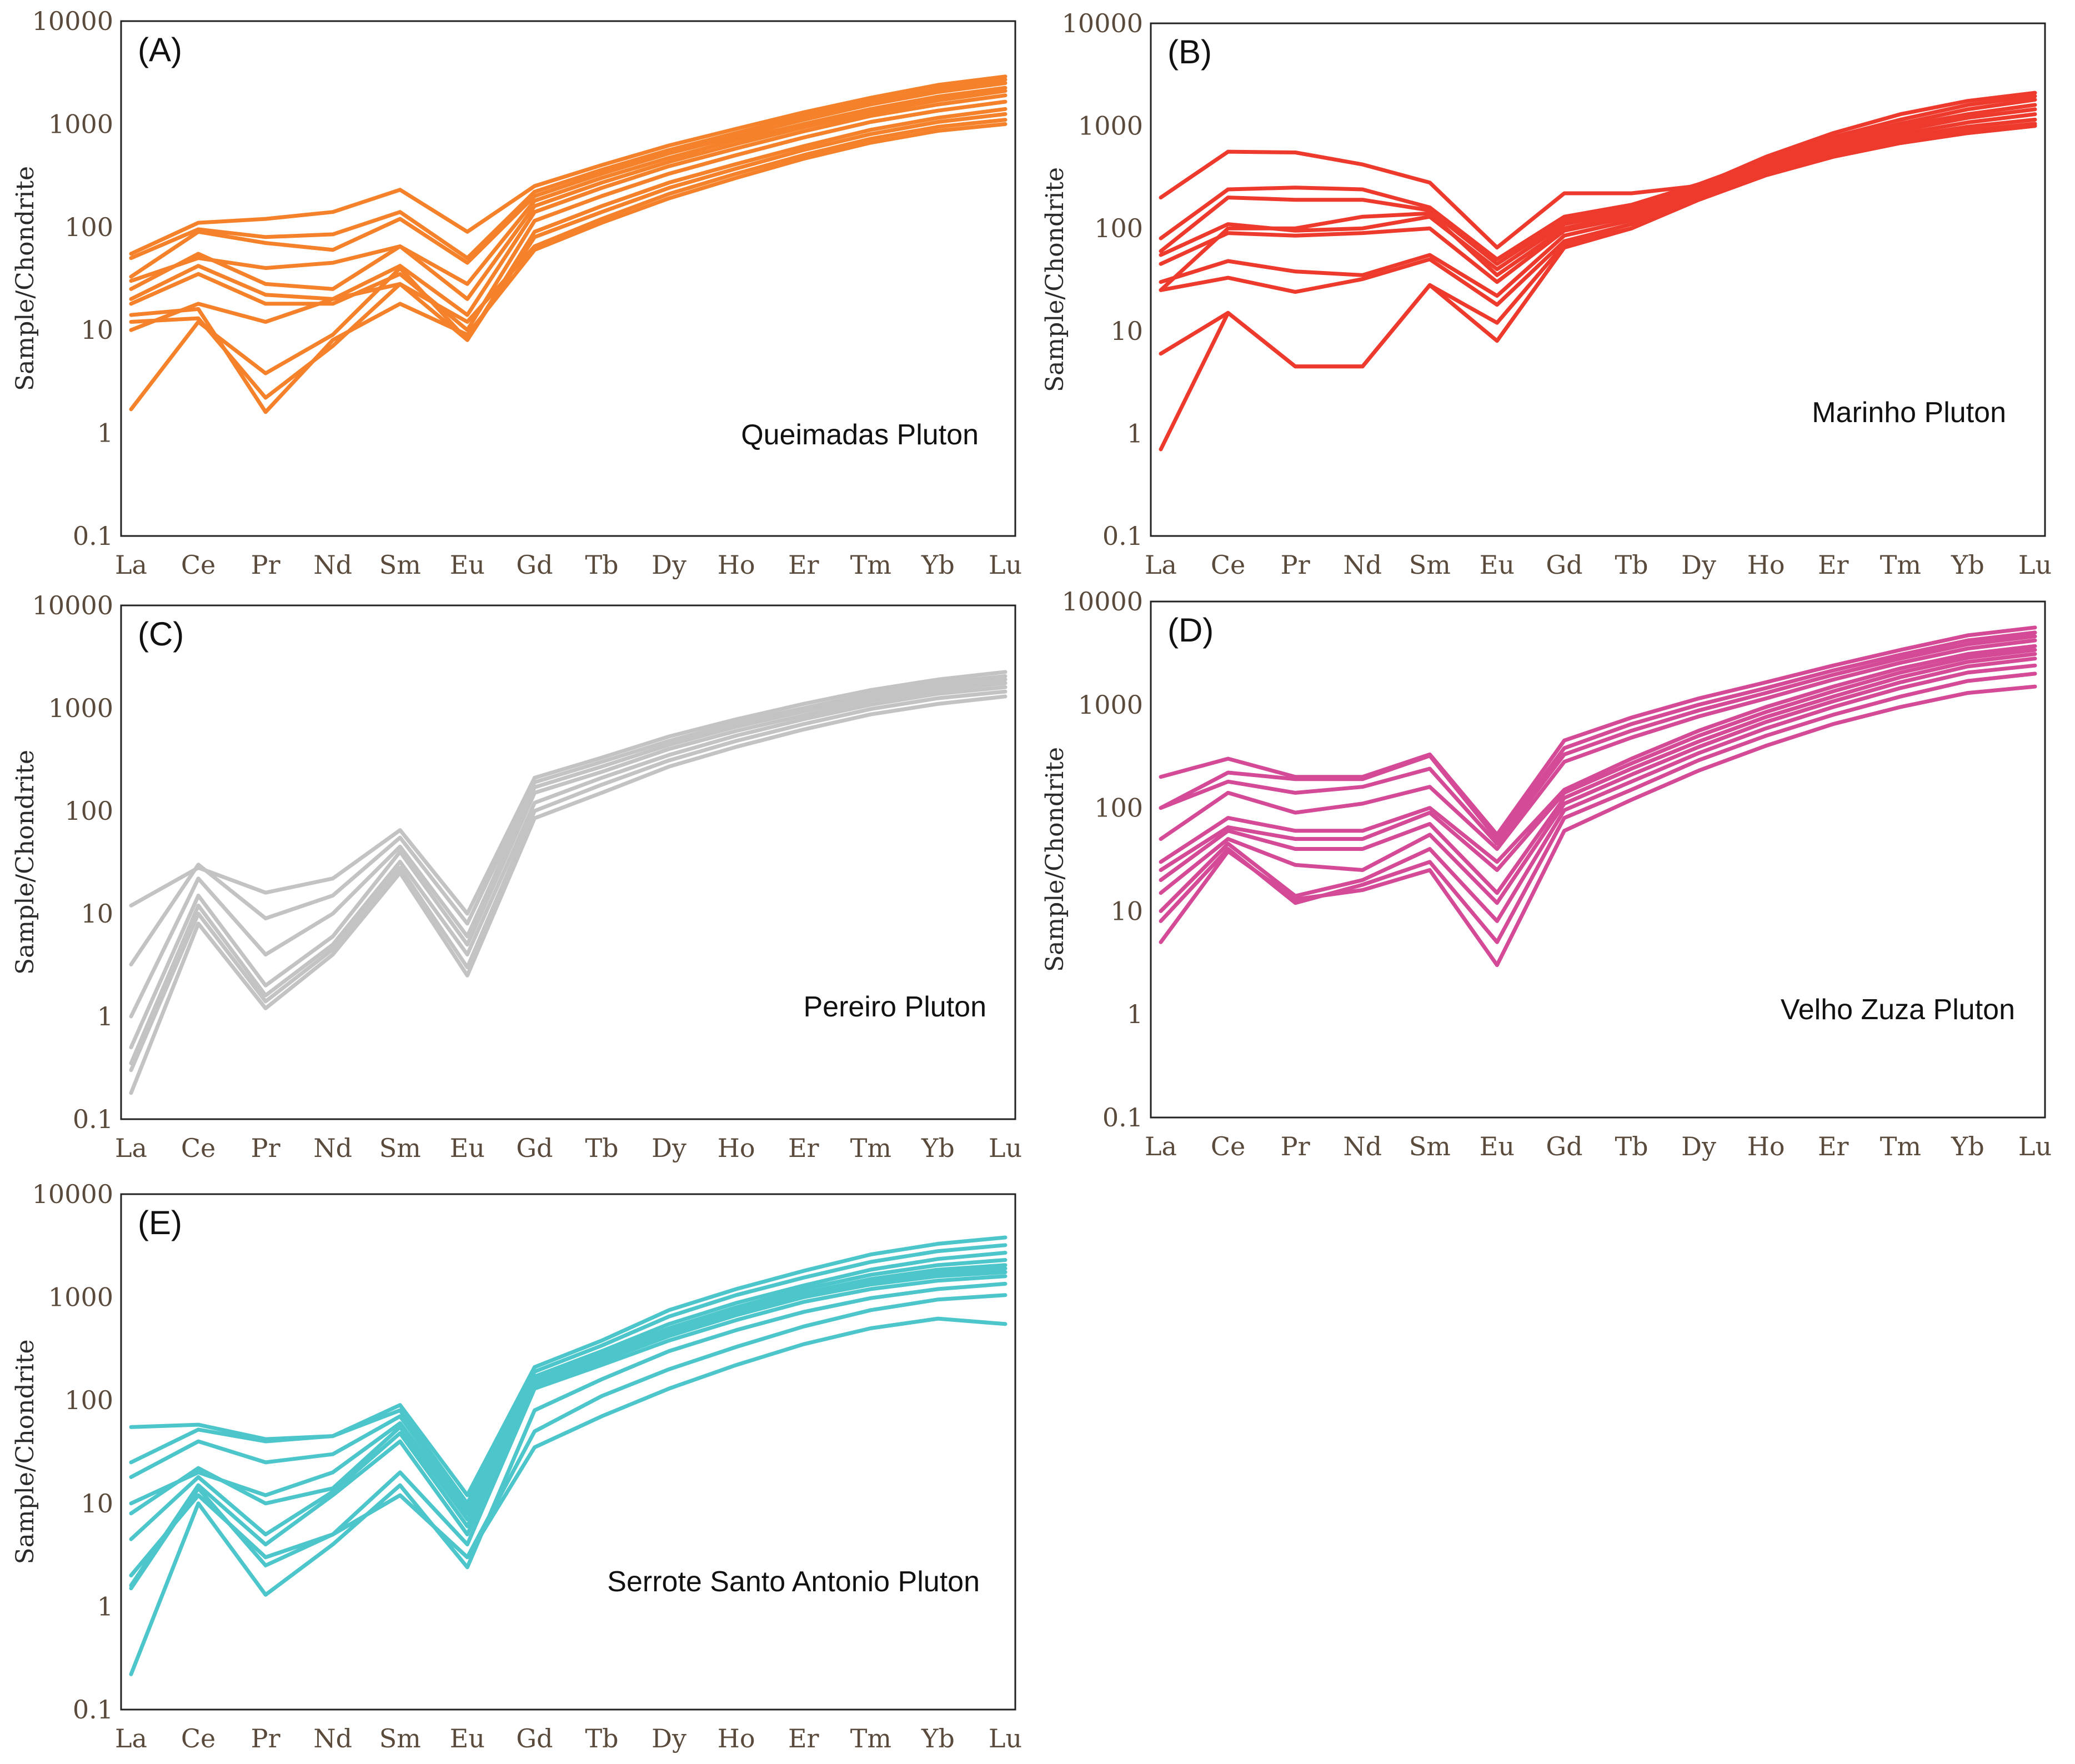 This screenshot has width=2075, height=1764. What do you see at coordinates (1103, 23) in the screenshot?
I see `y-tick-label: 10000` at bounding box center [1103, 23].